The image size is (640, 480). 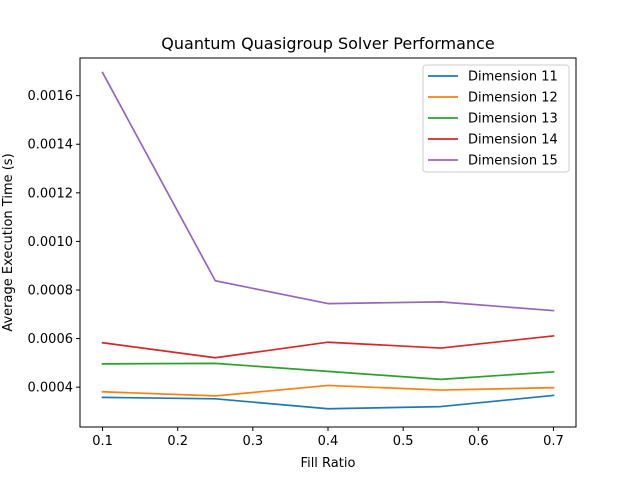 I want to click on legend-label: Dimension 12, so click(x=513, y=98).